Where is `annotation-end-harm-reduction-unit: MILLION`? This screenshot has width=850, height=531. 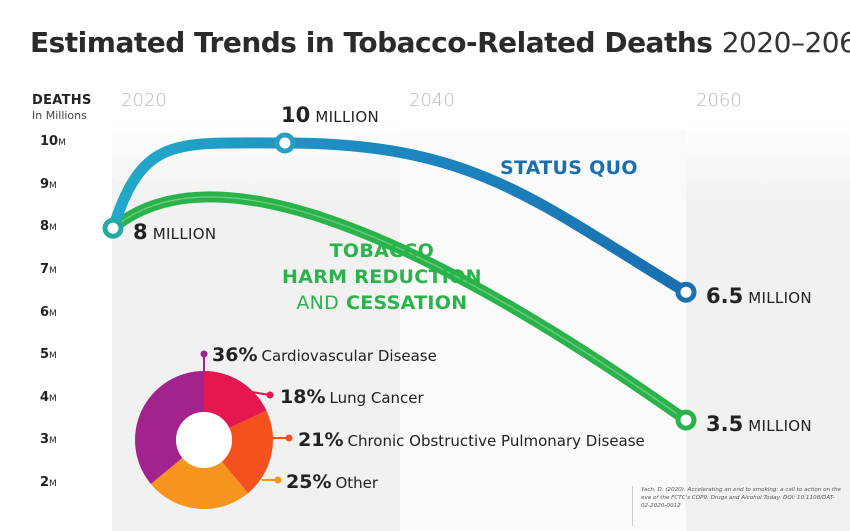 annotation-end-harm-reduction-unit: MILLION is located at coordinates (780, 426).